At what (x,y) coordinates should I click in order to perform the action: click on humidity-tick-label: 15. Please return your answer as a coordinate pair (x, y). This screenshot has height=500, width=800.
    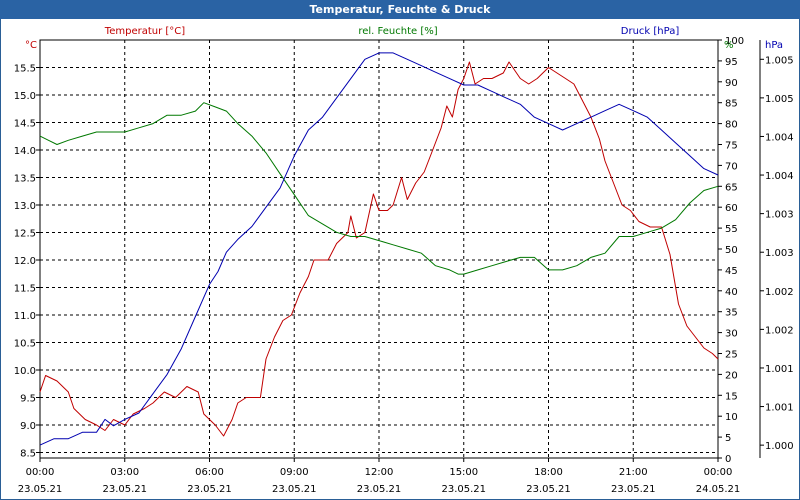
    Looking at the image, I should click on (731, 396).